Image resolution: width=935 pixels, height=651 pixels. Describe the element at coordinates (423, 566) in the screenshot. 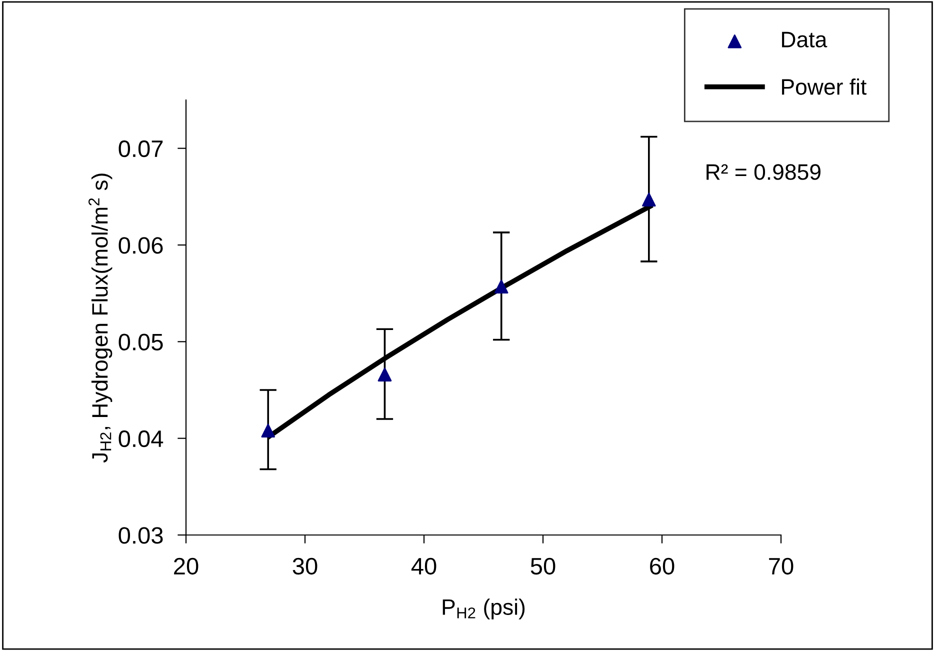

I see `x-tick-label: 40` at that location.